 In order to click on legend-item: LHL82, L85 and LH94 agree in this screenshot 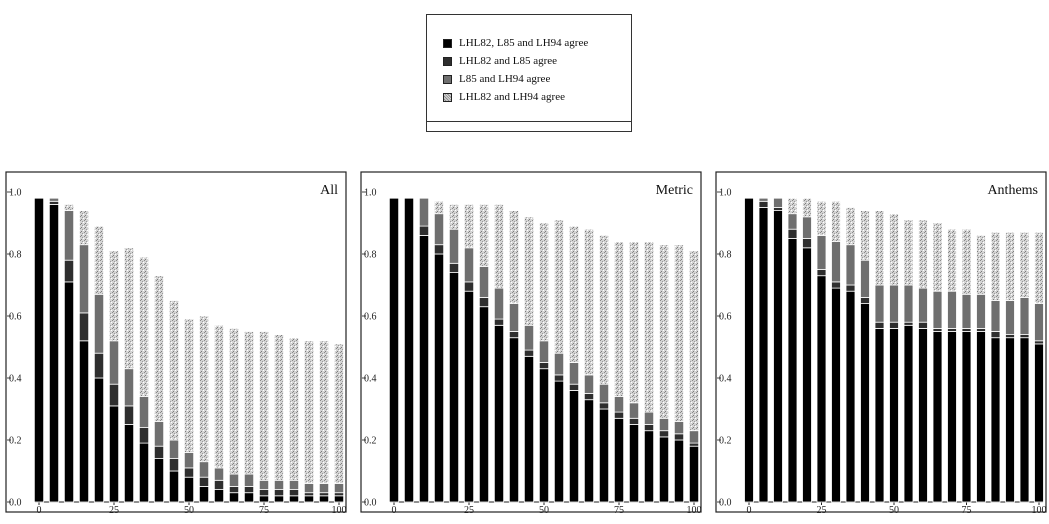, I will do `click(515, 43)`.